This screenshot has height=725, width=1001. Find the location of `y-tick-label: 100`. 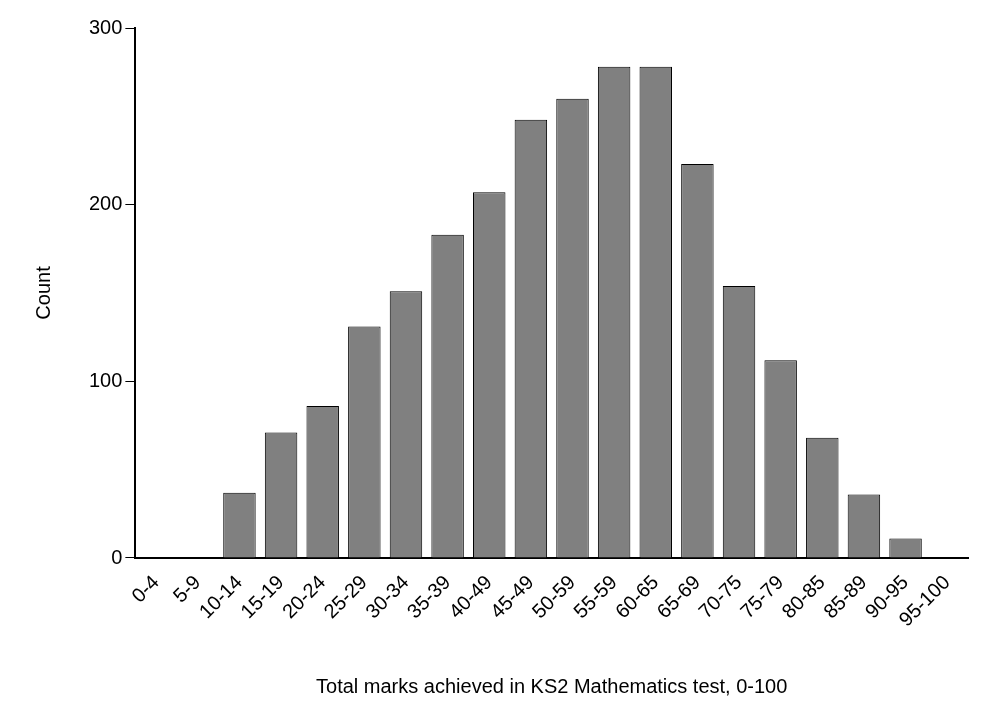

y-tick-label: 100 is located at coordinates (105, 379).